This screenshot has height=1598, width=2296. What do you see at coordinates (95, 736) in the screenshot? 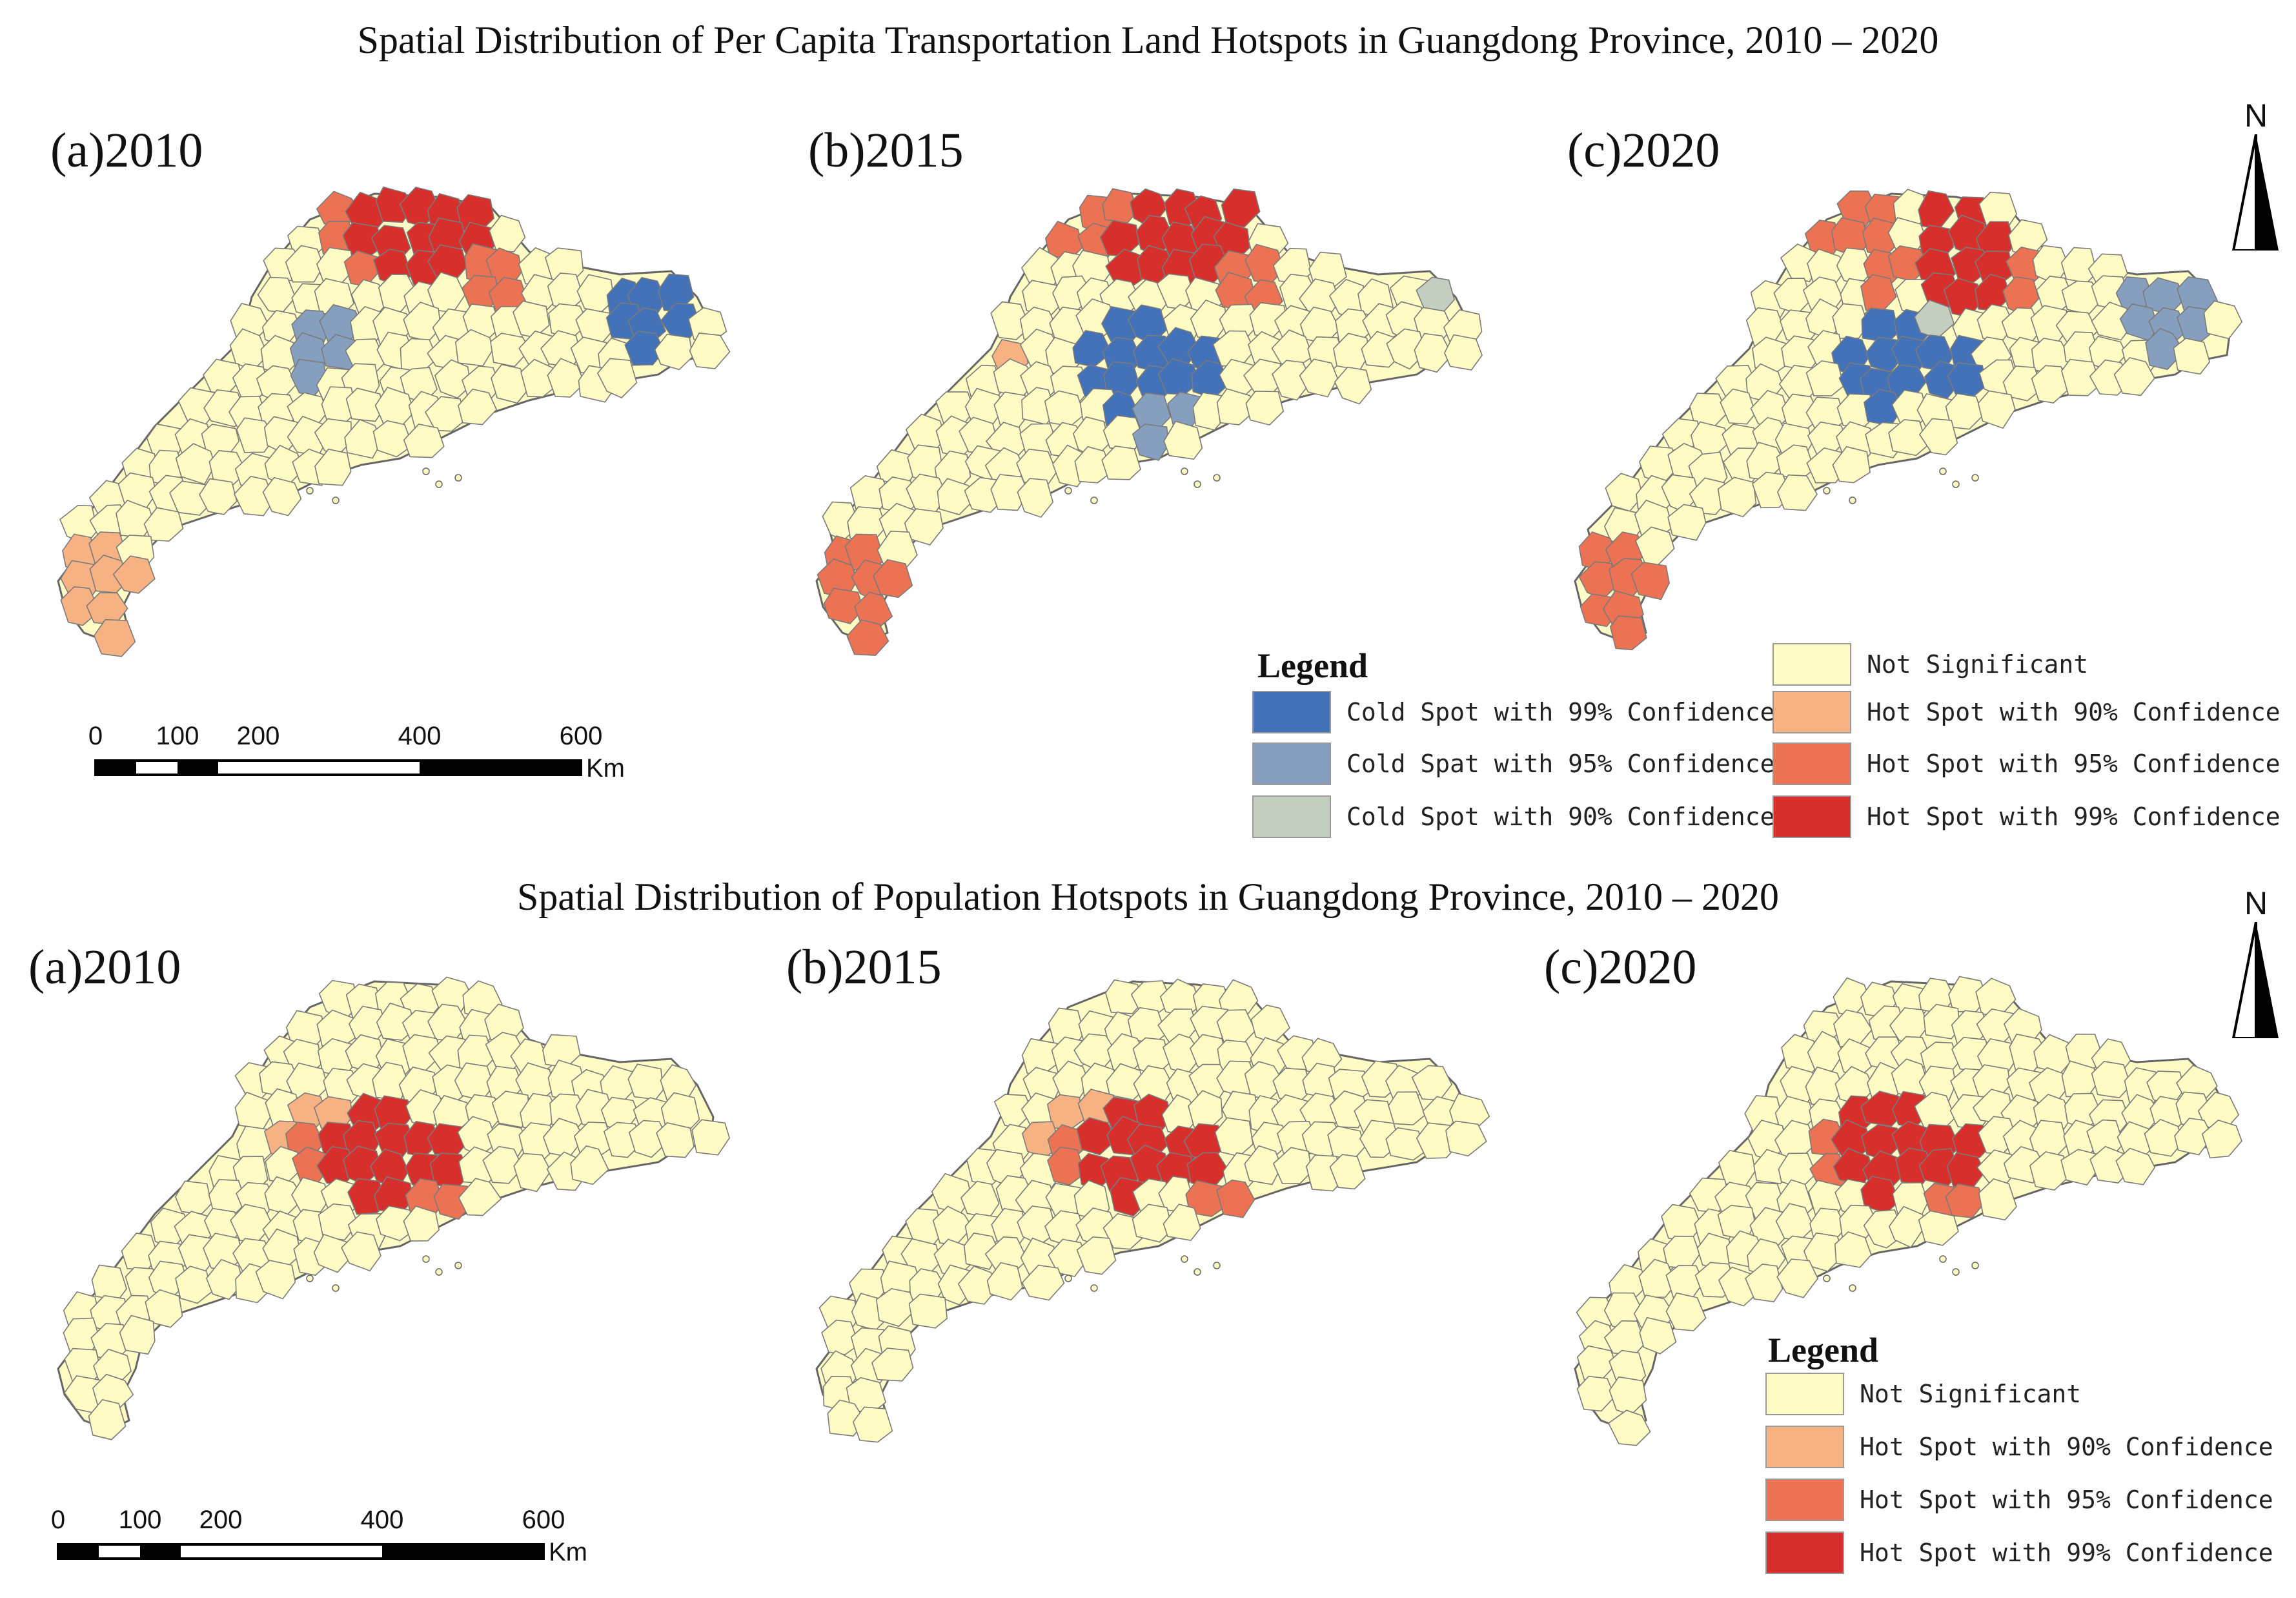
I see `scale-tick-label: 0` at bounding box center [95, 736].